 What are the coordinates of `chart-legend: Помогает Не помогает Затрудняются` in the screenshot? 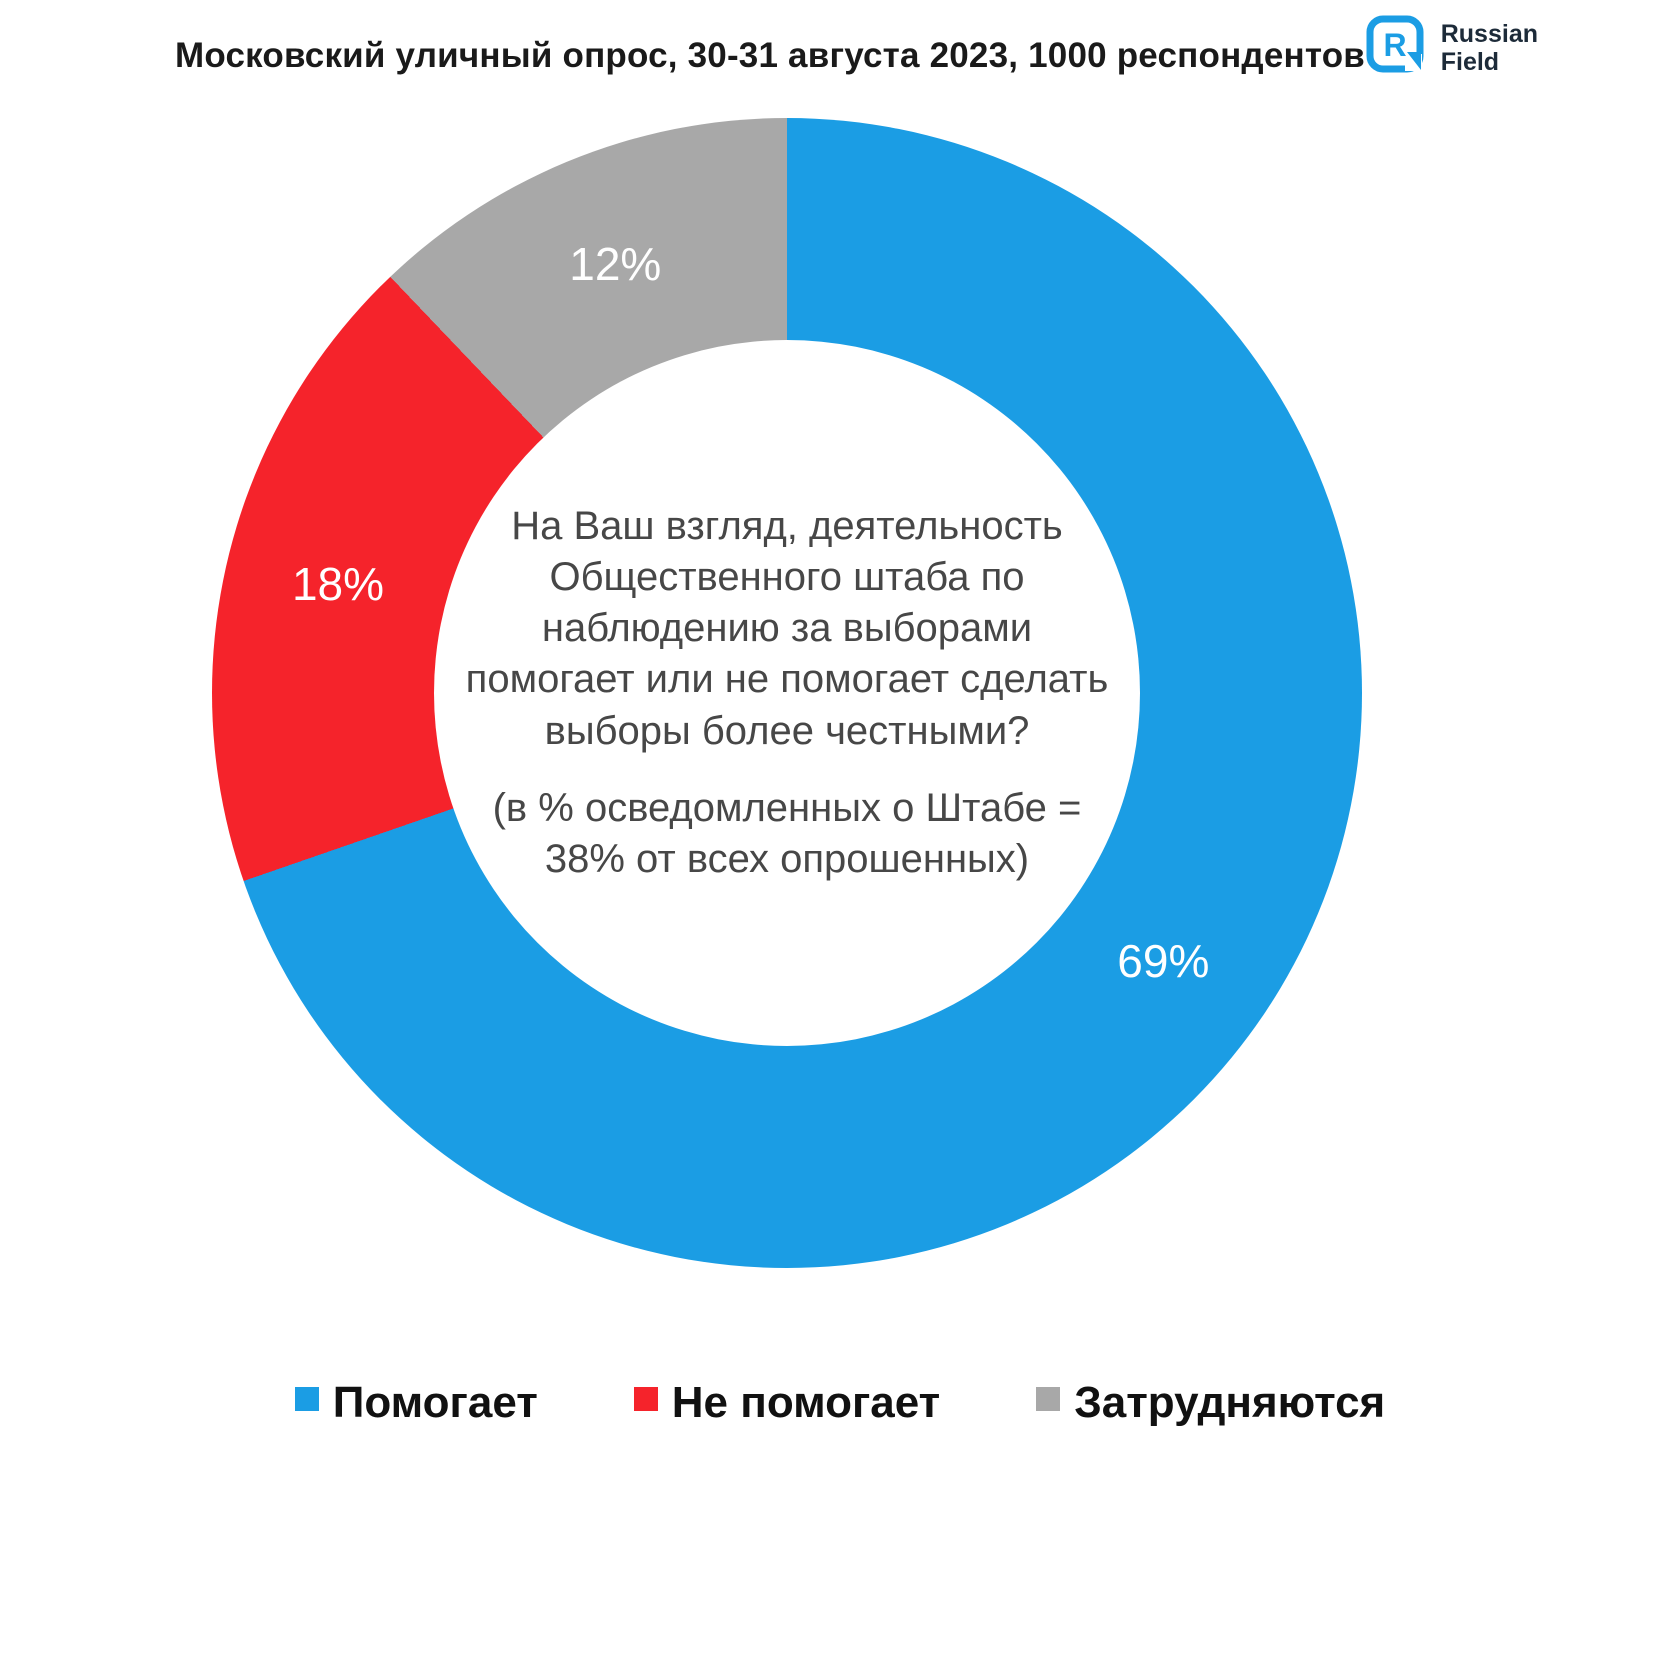 It's located at (840, 1403).